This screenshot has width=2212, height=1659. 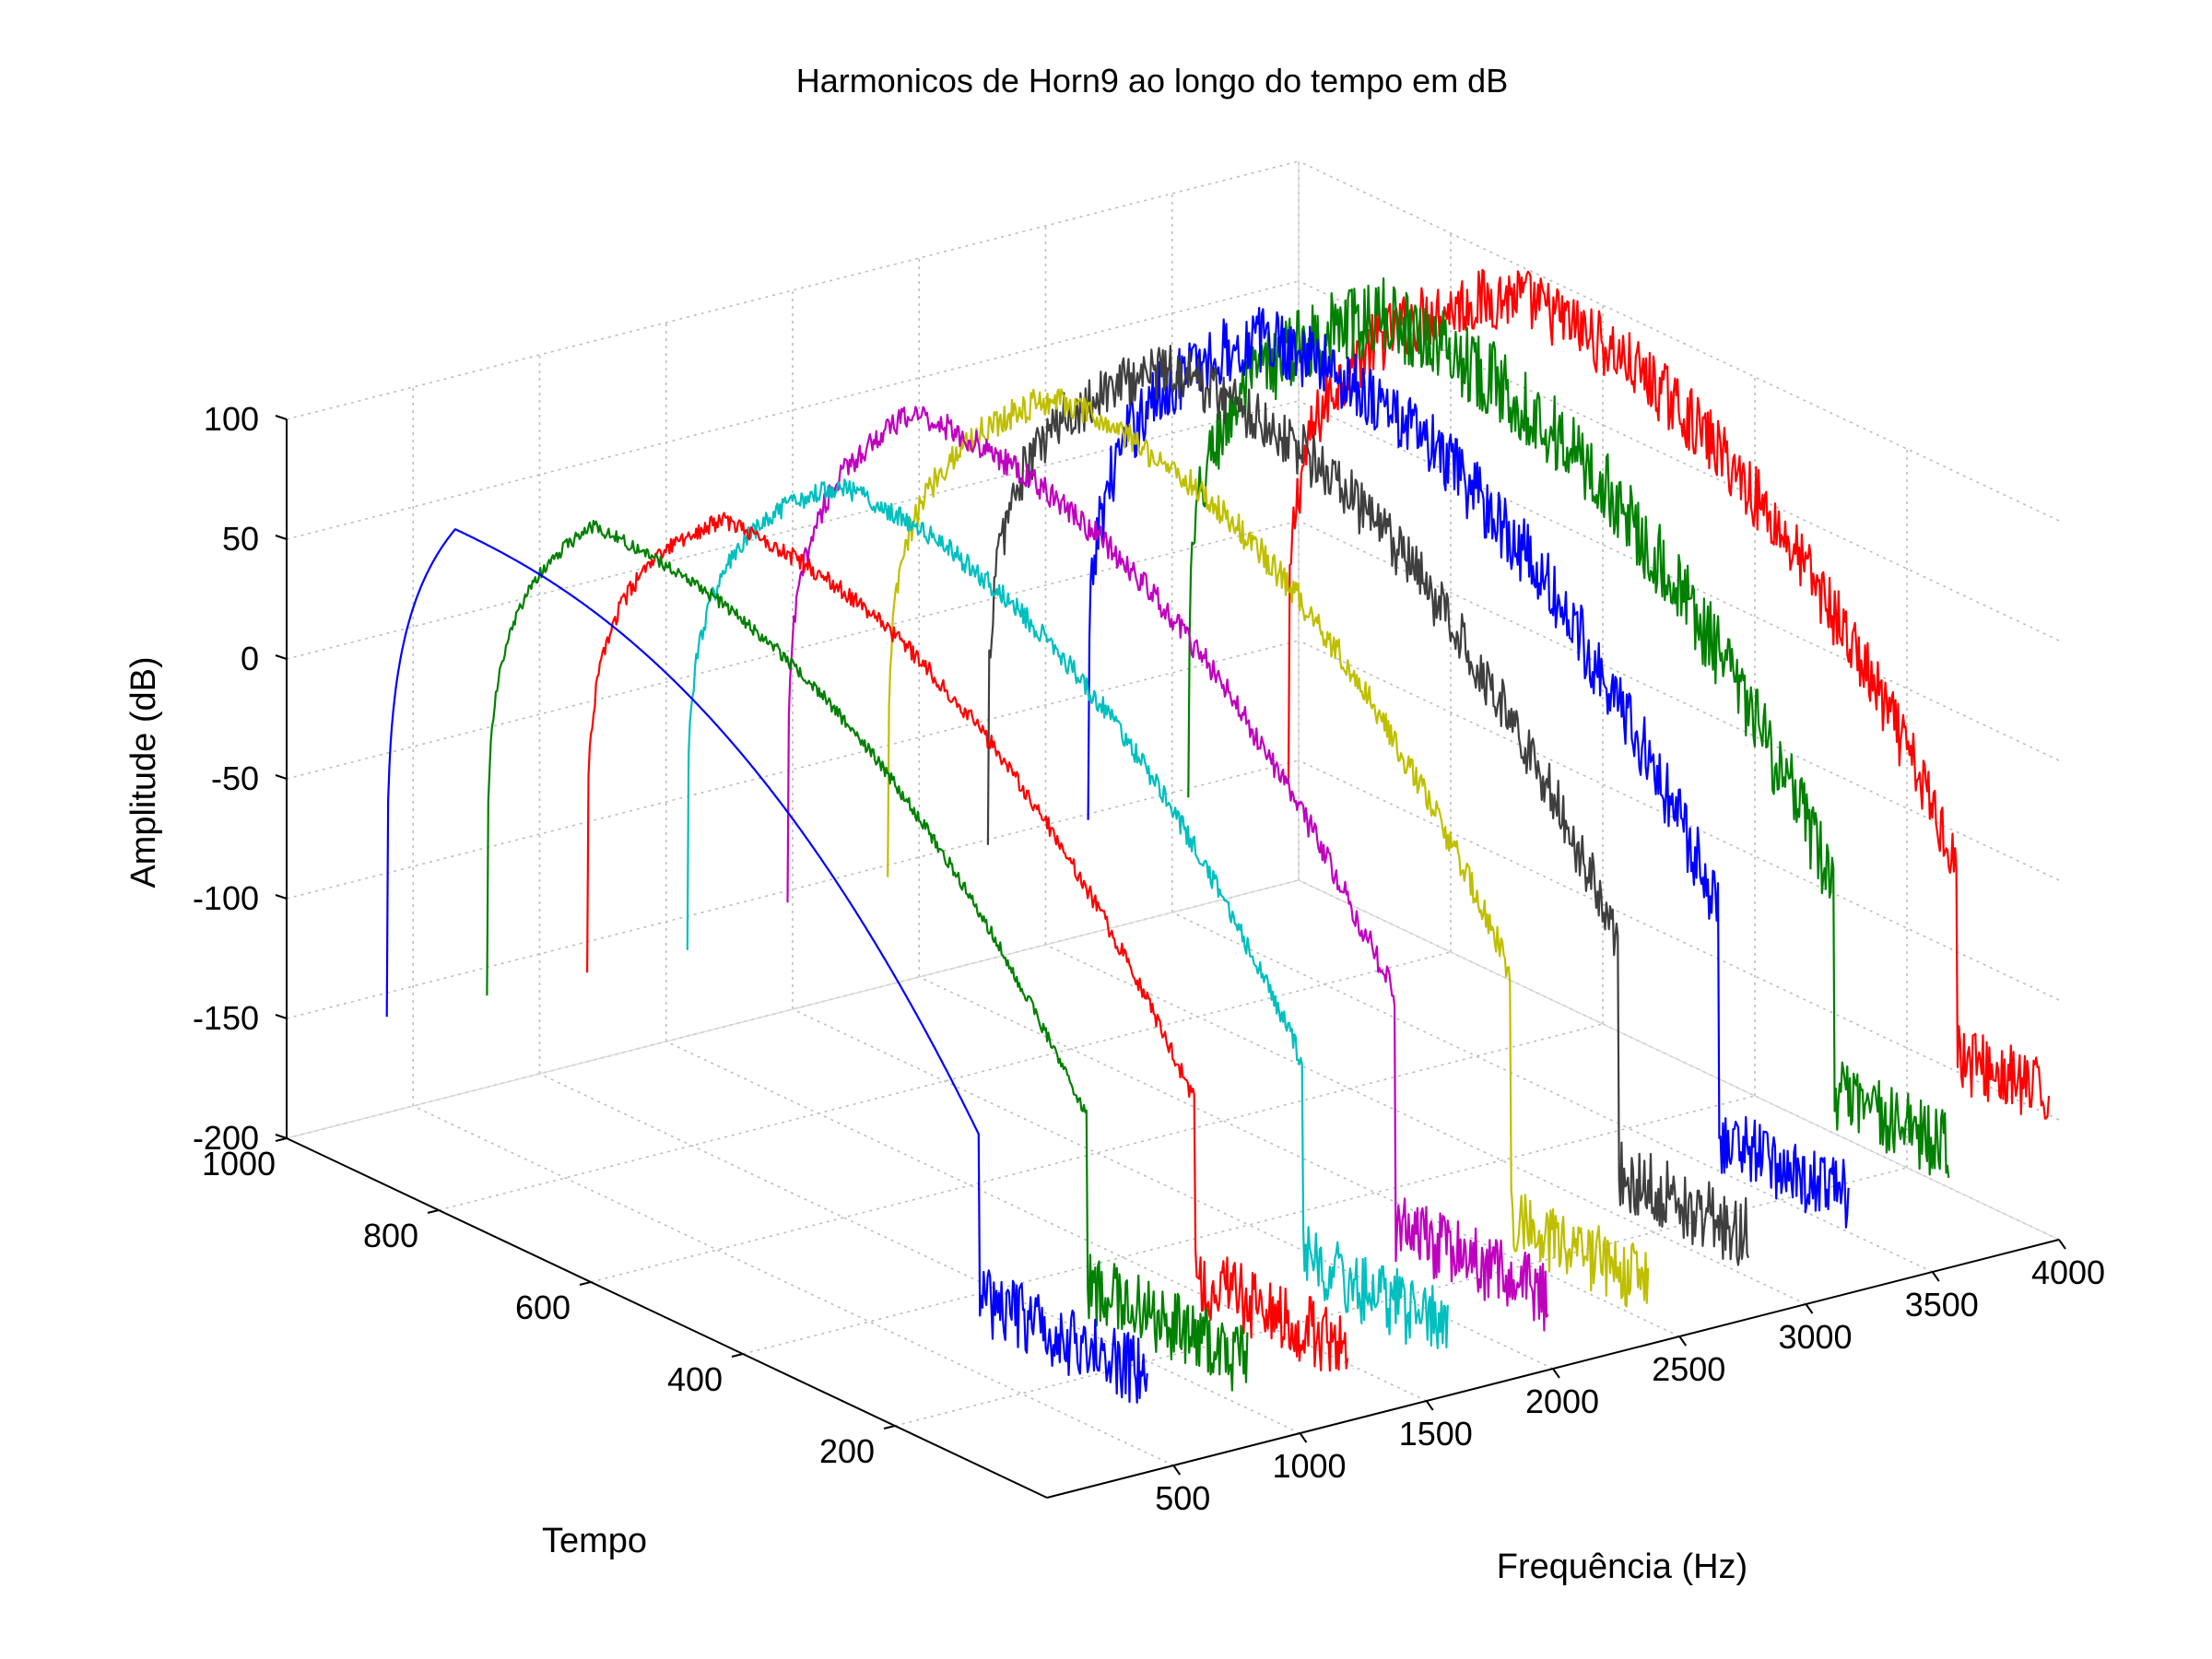 What do you see at coordinates (2068, 1272) in the screenshot?
I see `x-tick-label: 4000` at bounding box center [2068, 1272].